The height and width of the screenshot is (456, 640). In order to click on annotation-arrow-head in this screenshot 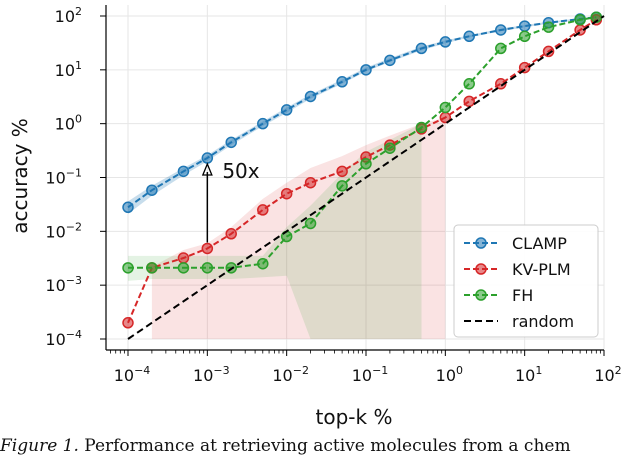, I will do `click(207, 169)`.